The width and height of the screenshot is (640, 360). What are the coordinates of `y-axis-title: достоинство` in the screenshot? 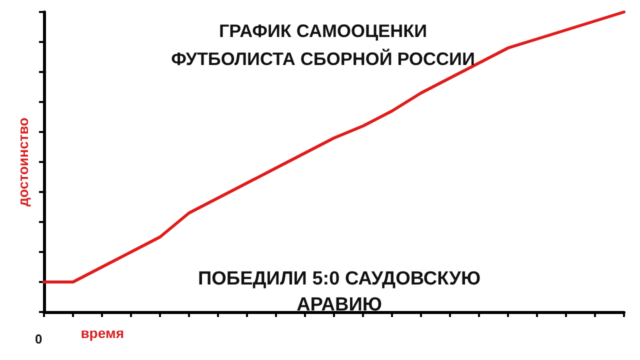 It's located at (23, 162).